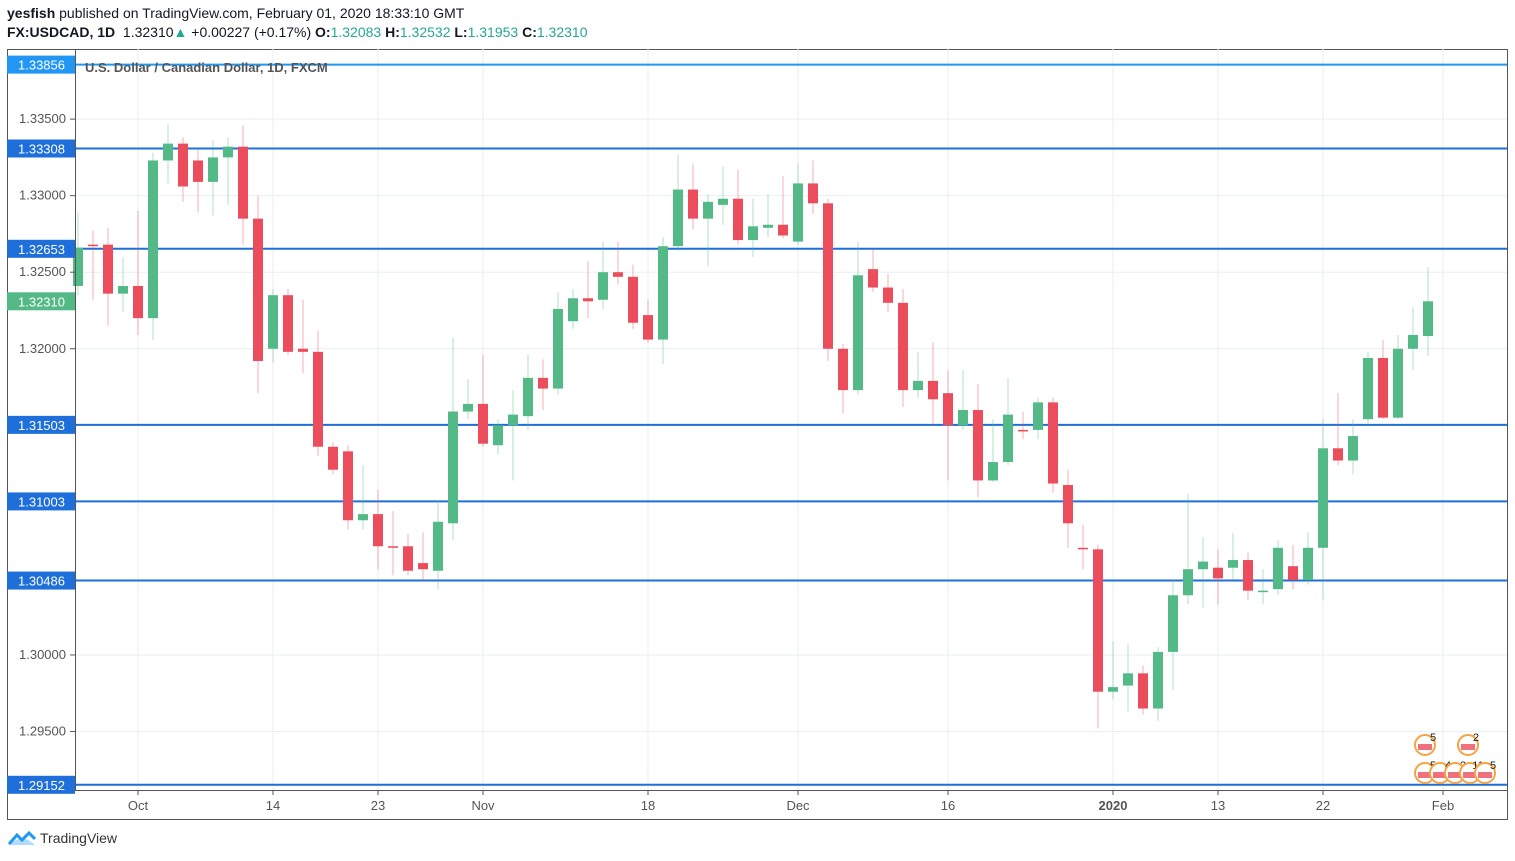 The image size is (1515, 861). I want to click on author-name: yesfish, so click(31, 13).